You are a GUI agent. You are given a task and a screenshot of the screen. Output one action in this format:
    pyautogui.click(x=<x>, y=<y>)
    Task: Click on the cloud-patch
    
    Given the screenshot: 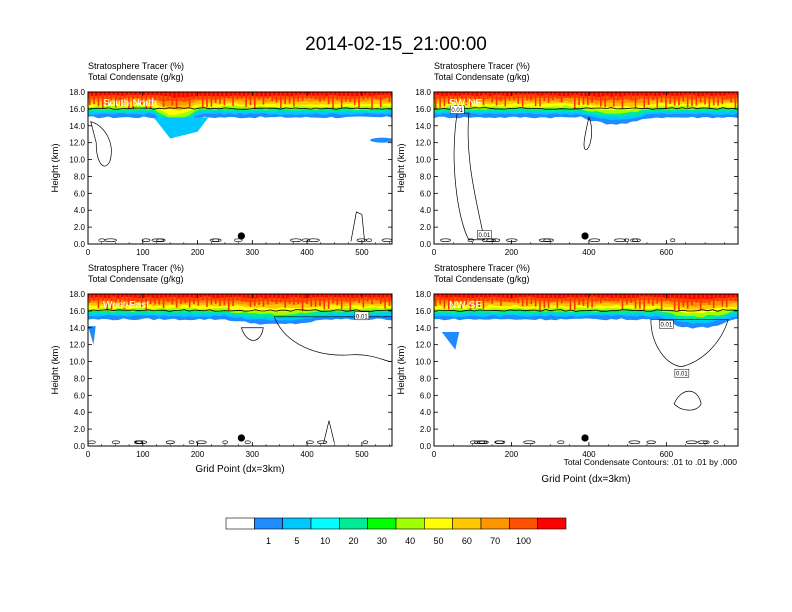 What is the action you would take?
    pyautogui.click(x=92, y=335)
    